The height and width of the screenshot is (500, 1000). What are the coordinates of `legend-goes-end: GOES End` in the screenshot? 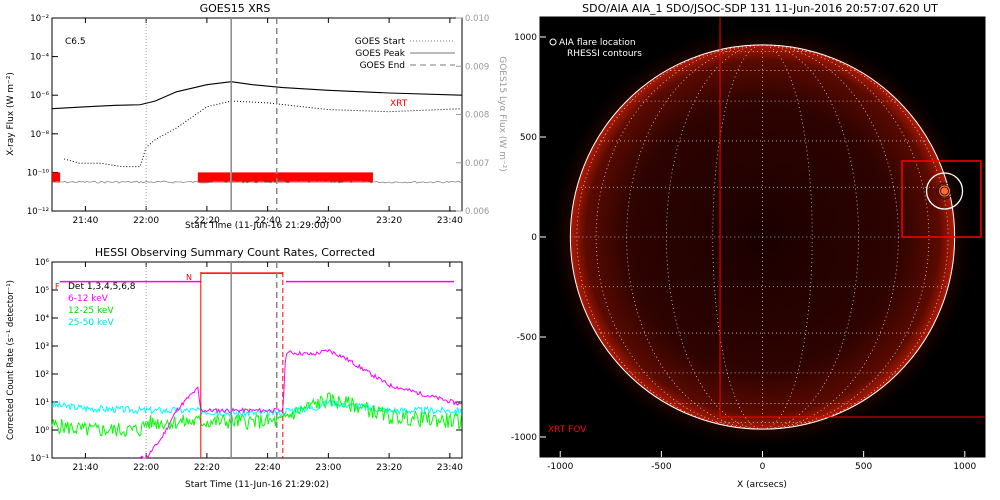 It's located at (382, 66).